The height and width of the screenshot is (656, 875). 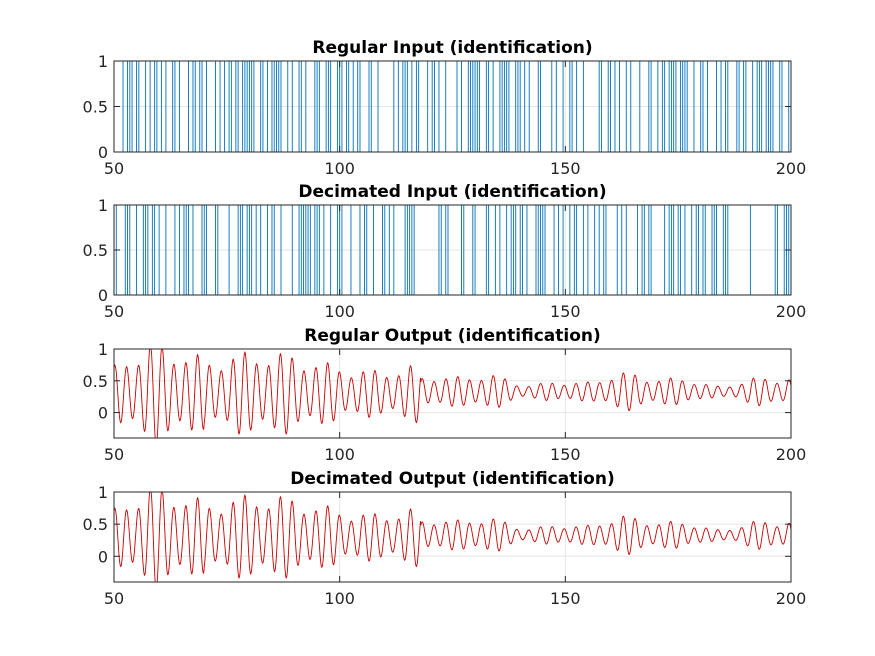 I want to click on subplot-title: Regular Input (identification), so click(x=452, y=48).